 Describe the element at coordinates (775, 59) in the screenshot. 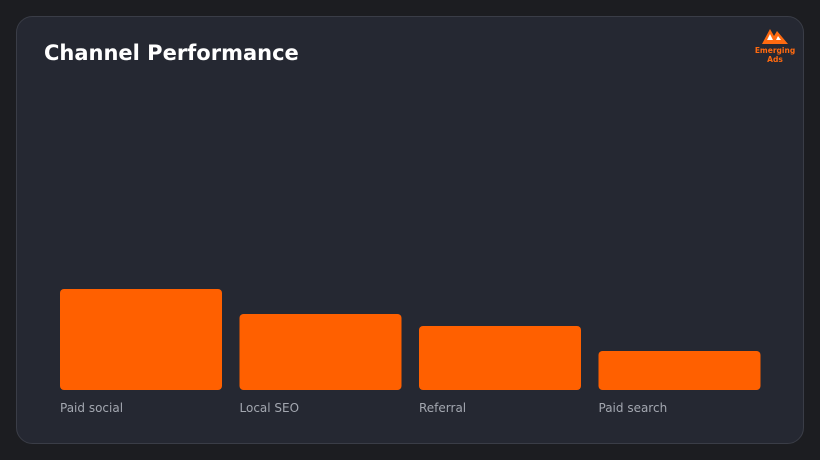

I see `brand-text: Ads` at that location.